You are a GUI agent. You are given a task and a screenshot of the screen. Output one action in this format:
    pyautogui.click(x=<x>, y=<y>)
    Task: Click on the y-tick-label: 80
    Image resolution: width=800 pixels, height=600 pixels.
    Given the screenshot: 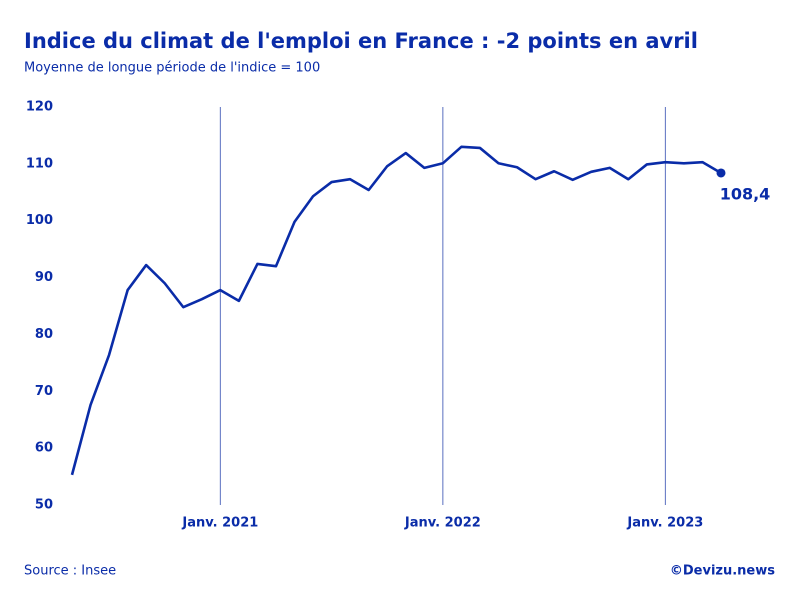 What is the action you would take?
    pyautogui.click(x=44, y=334)
    